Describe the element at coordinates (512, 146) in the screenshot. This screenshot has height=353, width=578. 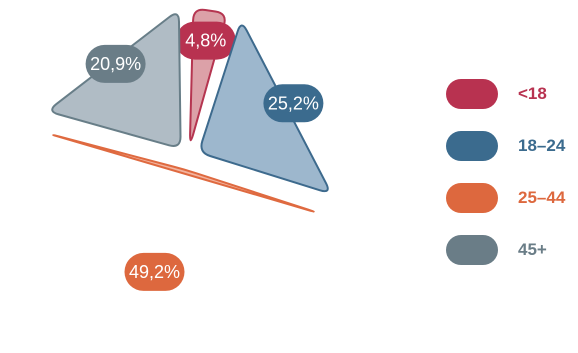
I see `legend-item-18-24: 18–24` at that location.